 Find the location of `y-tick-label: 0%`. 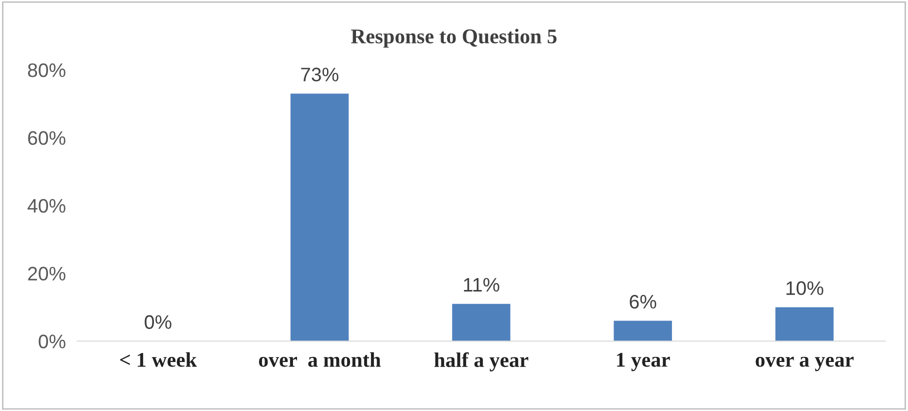

y-tick-label: 0% is located at coordinates (52, 341).